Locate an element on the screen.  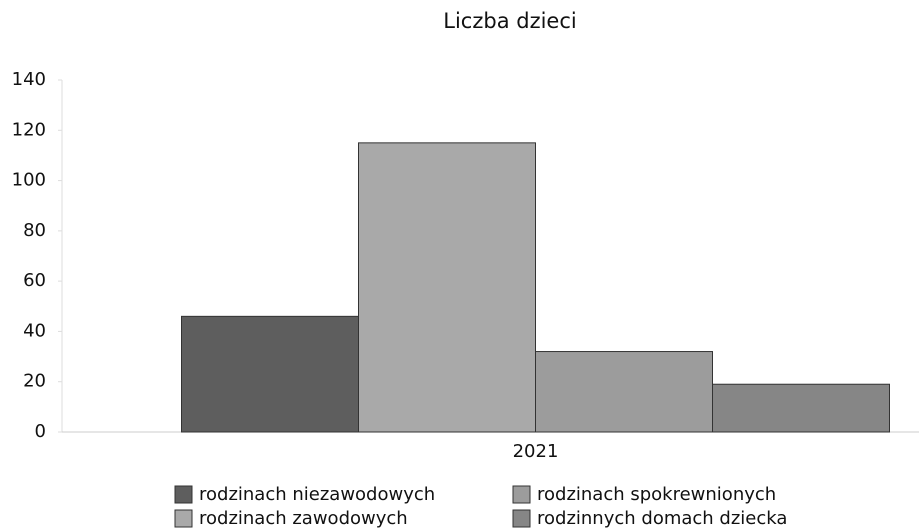
y-tick-label: 80 is located at coordinates (34, 230).